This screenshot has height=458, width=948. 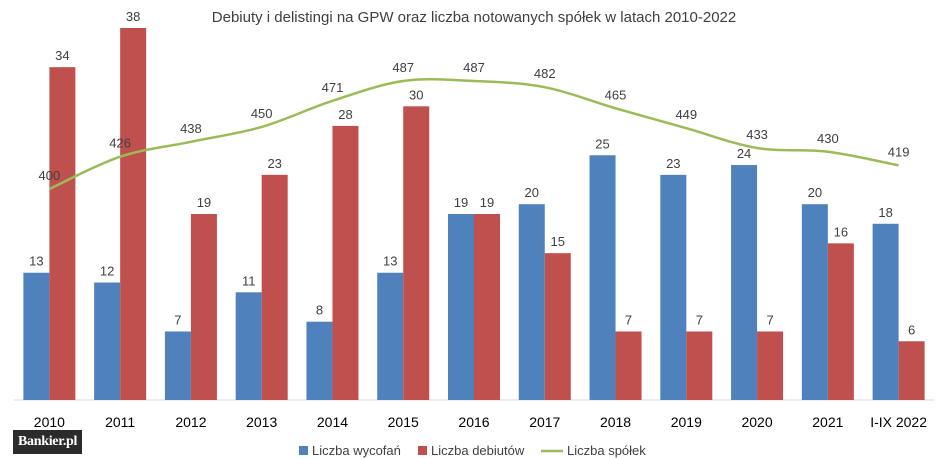 I want to click on bar-debuts-2018, so click(x=628, y=365).